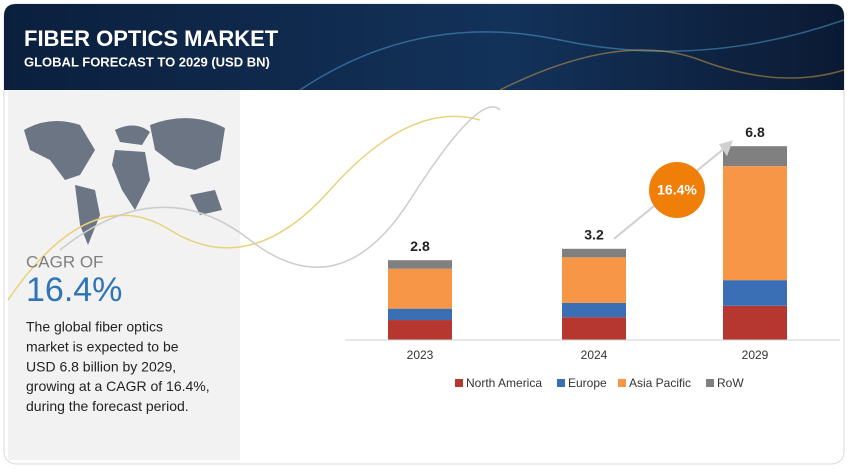 The height and width of the screenshot is (473, 848). Describe the element at coordinates (420, 355) in the screenshot. I see `x-tick-label: 2023` at that location.